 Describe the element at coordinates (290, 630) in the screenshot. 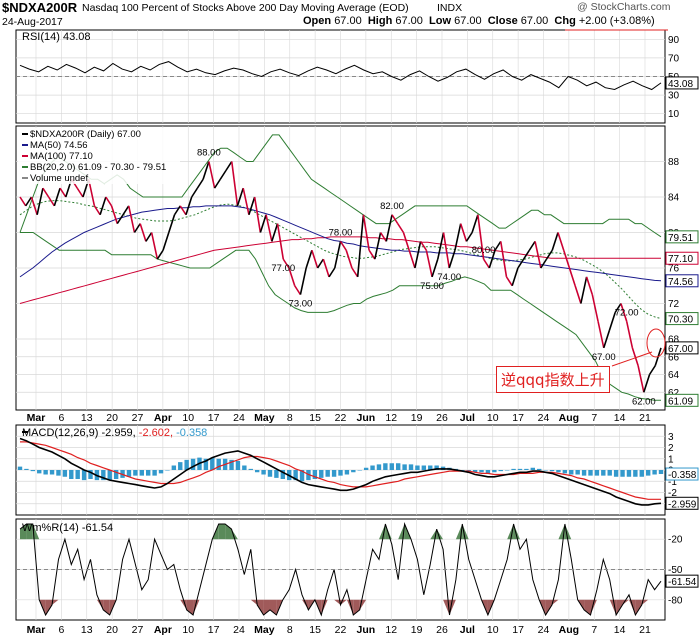

I see `williams-x-label: 8` at that location.